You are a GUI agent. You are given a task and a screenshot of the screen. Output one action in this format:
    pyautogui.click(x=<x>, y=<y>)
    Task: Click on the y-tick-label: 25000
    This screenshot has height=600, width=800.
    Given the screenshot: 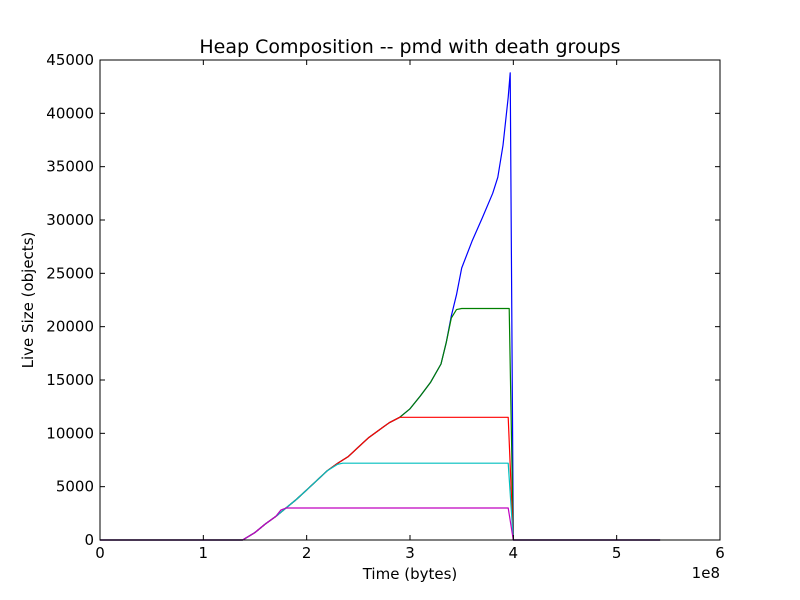 What is the action you would take?
    pyautogui.click(x=70, y=273)
    